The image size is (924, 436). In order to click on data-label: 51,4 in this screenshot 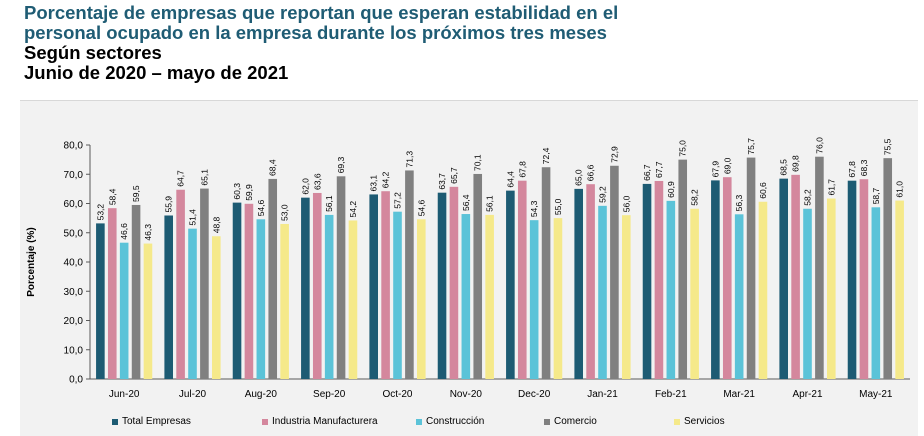, I will do `click(193, 217)`.